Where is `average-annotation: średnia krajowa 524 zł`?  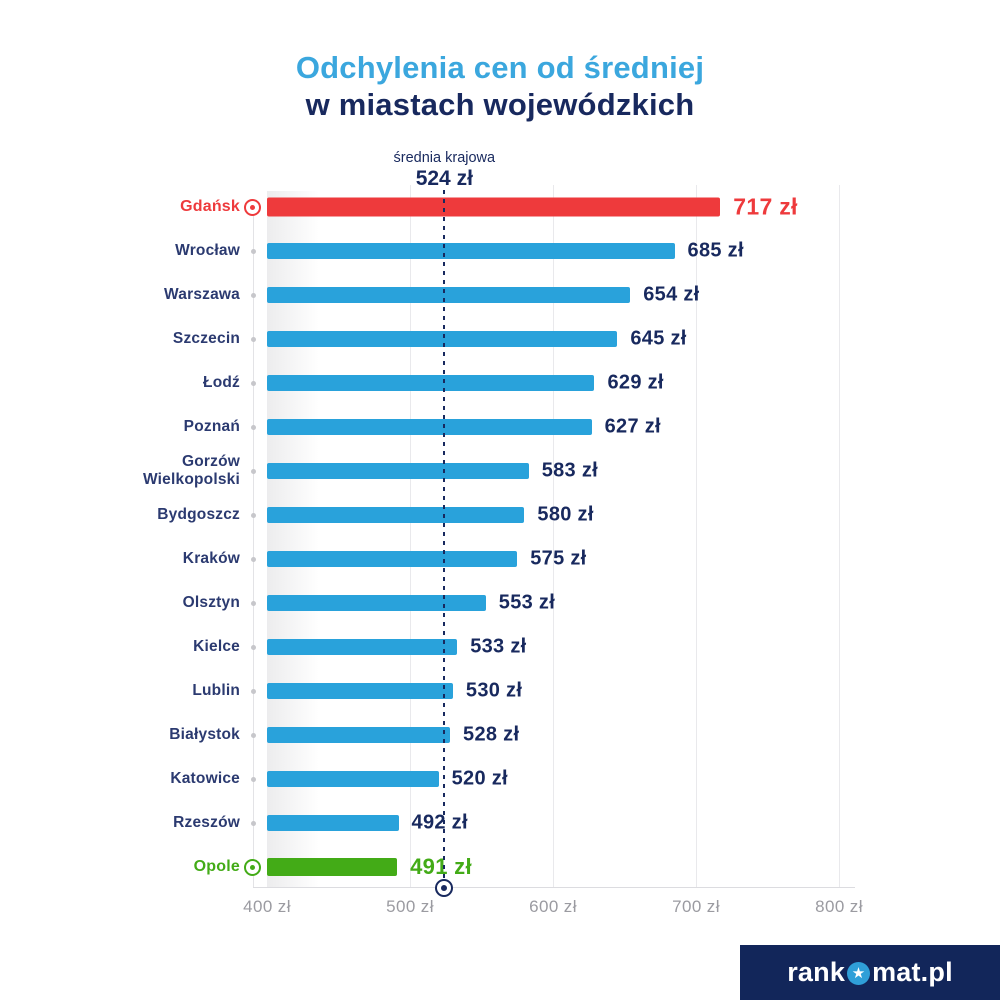 average-annotation: średnia krajowa 524 zł is located at coordinates (445, 170).